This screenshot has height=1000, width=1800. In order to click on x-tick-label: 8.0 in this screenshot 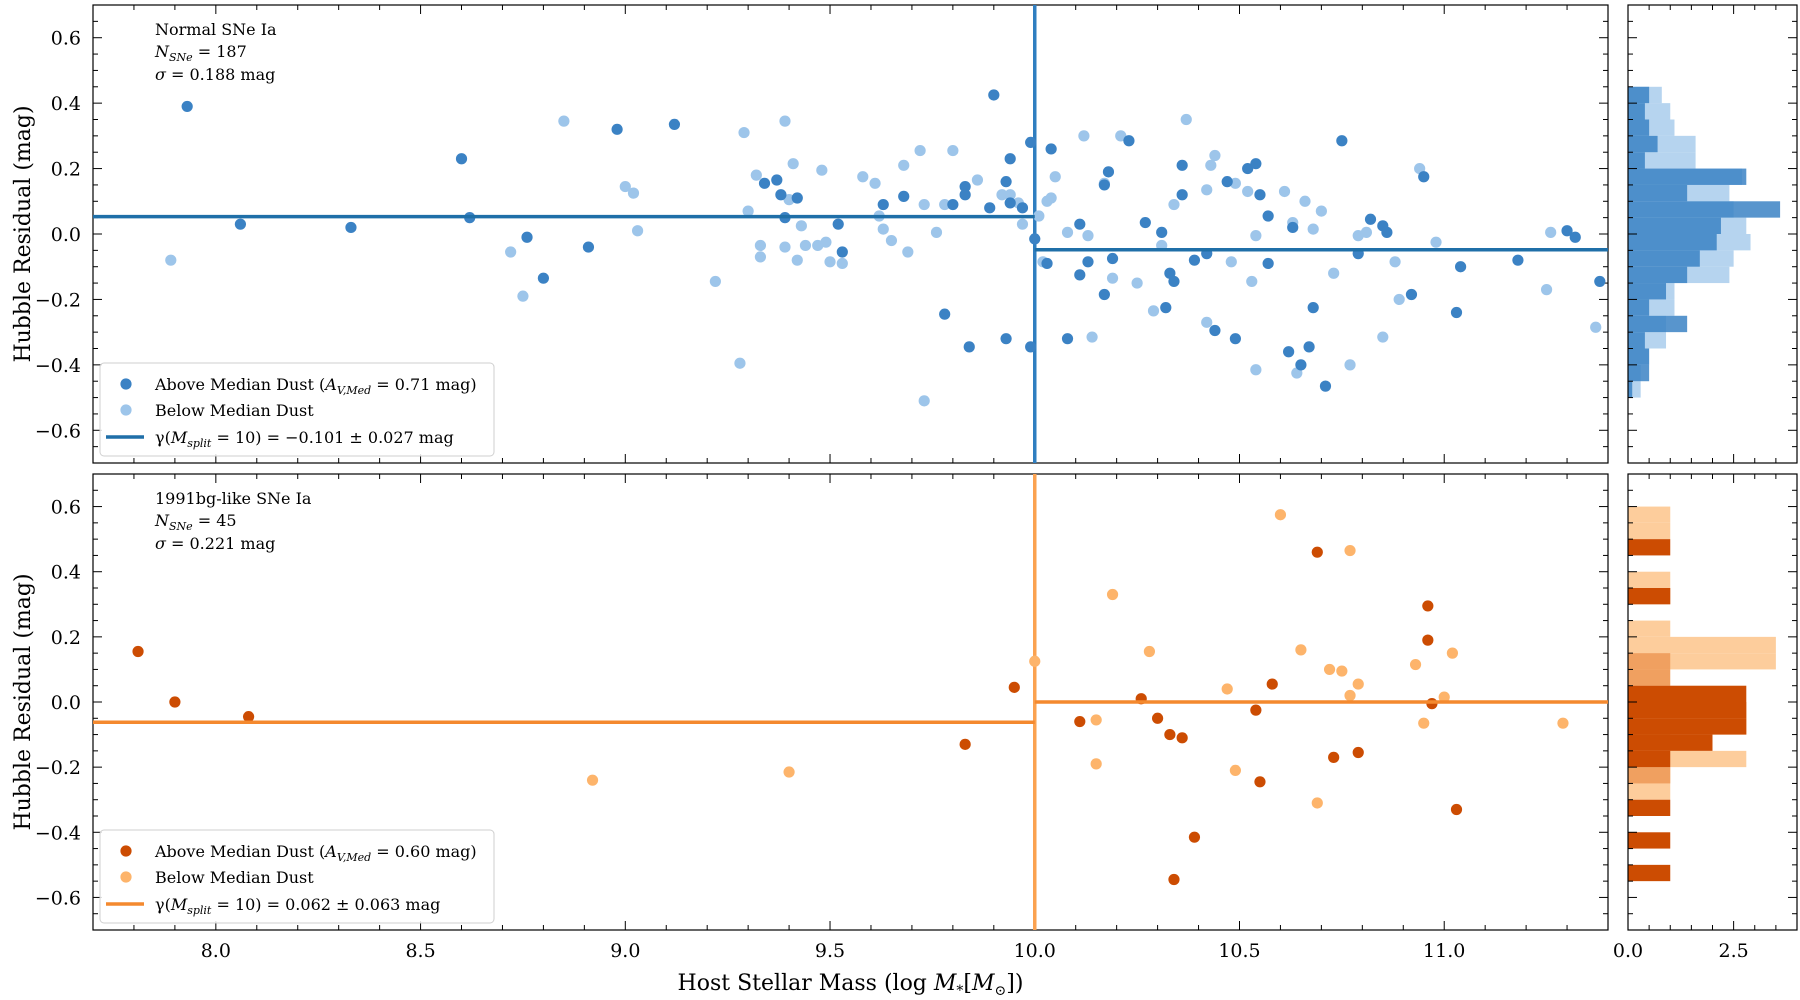, I will do `click(216, 951)`.